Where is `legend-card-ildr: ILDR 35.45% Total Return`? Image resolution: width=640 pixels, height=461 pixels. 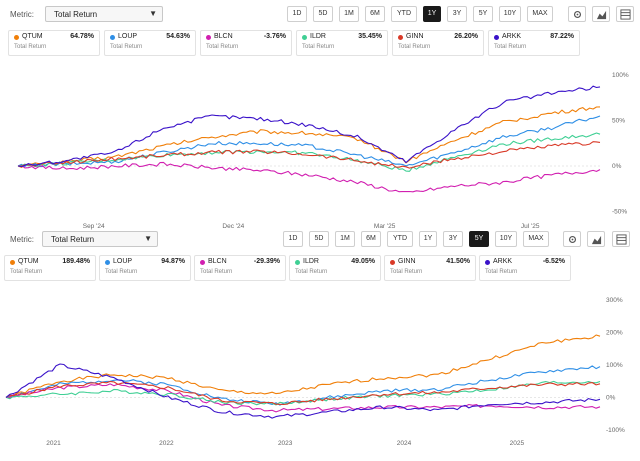
legend-card-ildr: ILDR 35.45% Total Return is located at coordinates (342, 43).